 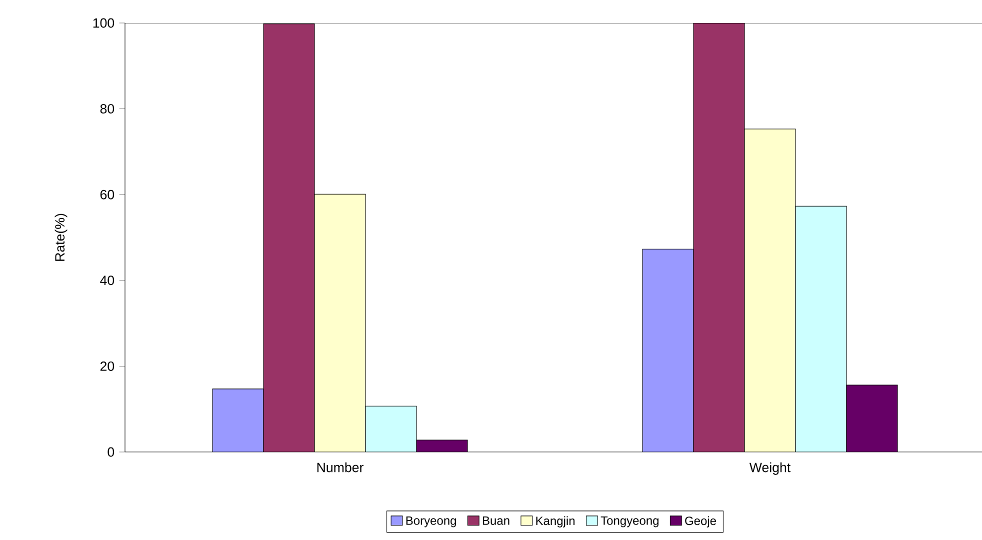 I want to click on y-tick-label: 80, so click(x=107, y=109).